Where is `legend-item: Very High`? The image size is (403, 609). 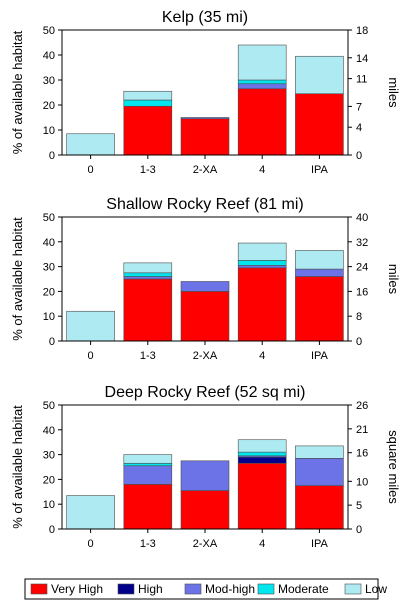 legend-item: Very High is located at coordinates (66, 589).